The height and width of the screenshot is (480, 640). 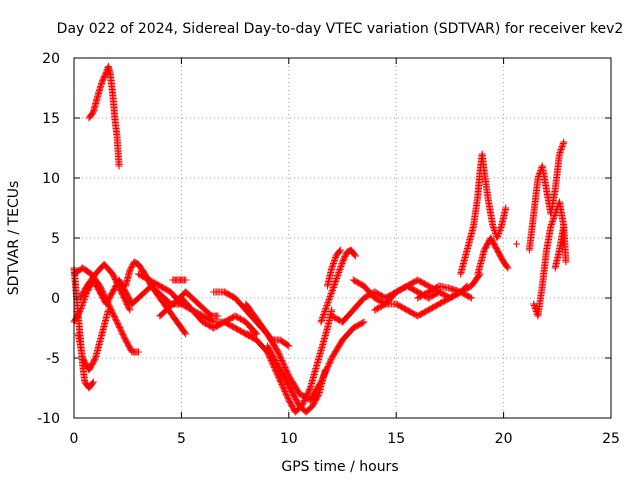 What do you see at coordinates (74, 439) in the screenshot?
I see `x-tick-label: 0` at bounding box center [74, 439].